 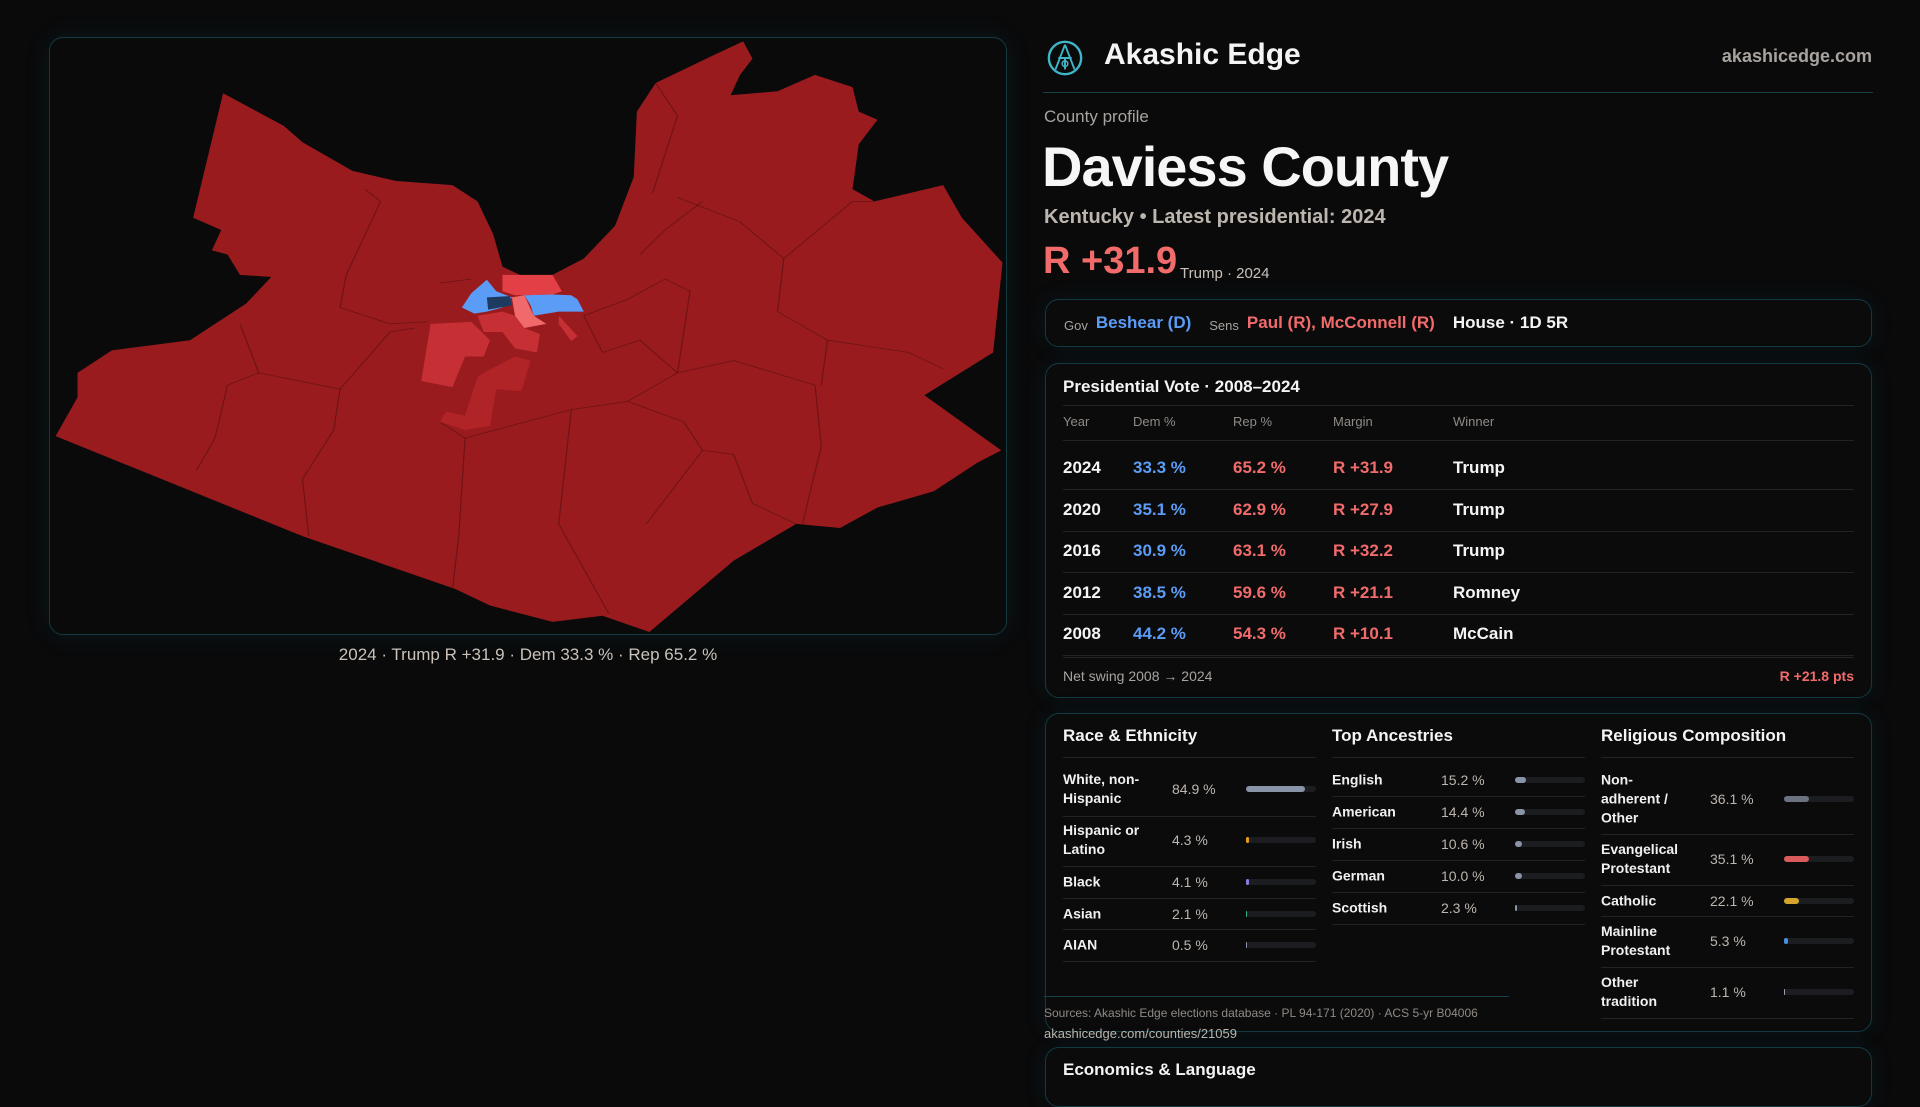 What do you see at coordinates (1483, 633) in the screenshot?
I see `cell-winner: McCain` at bounding box center [1483, 633].